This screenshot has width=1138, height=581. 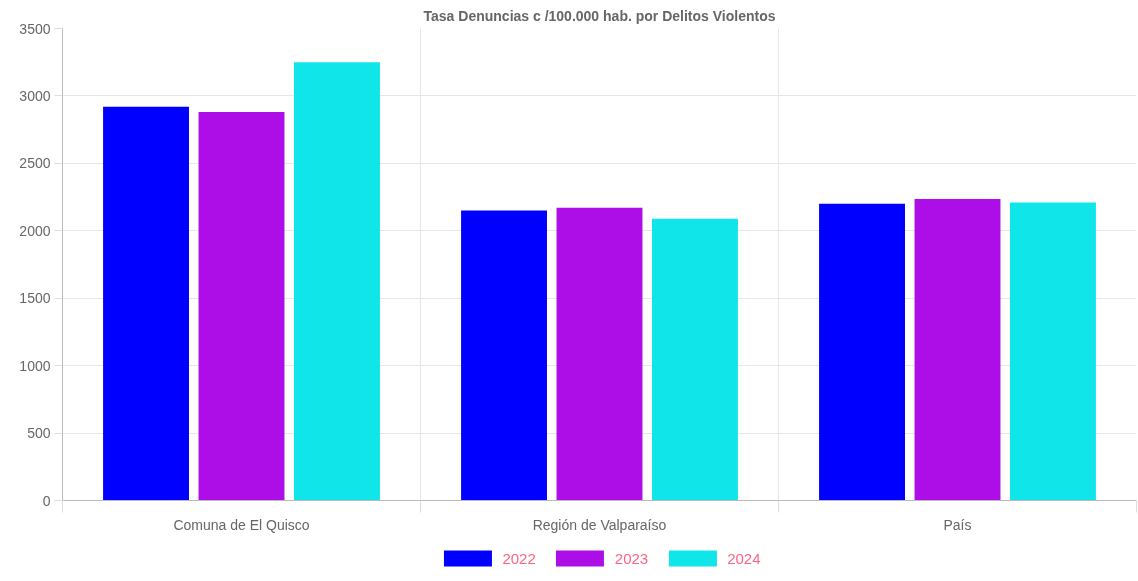 What do you see at coordinates (35, 95) in the screenshot?
I see `y-tick-label: 3000` at bounding box center [35, 95].